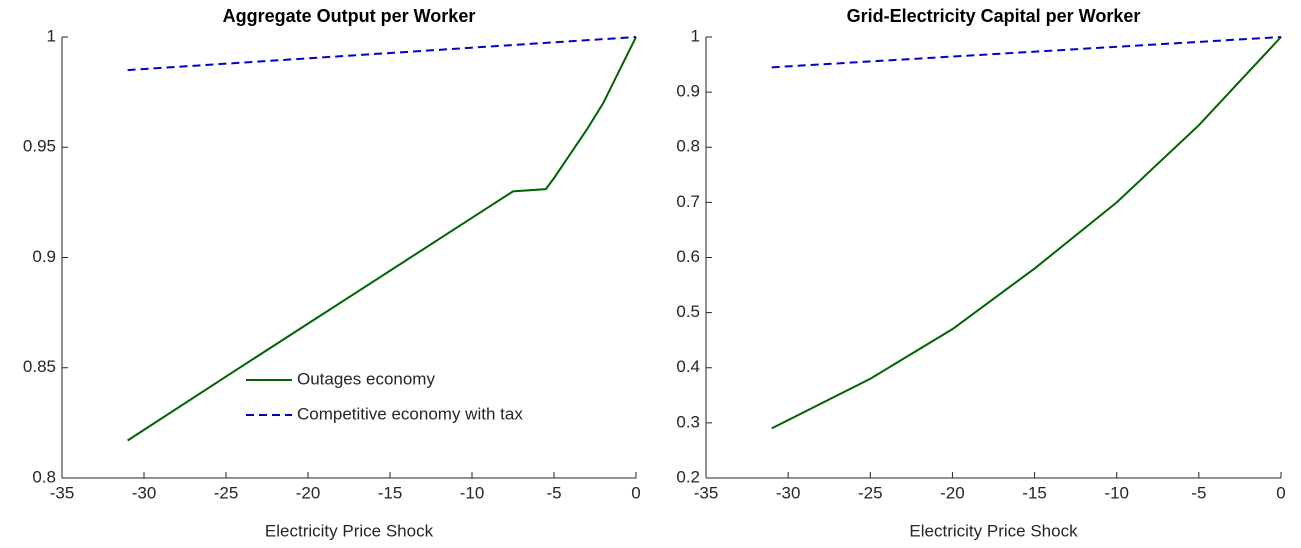  Describe the element at coordinates (688, 311) in the screenshot. I see `y-tick-label: 0.5` at that location.